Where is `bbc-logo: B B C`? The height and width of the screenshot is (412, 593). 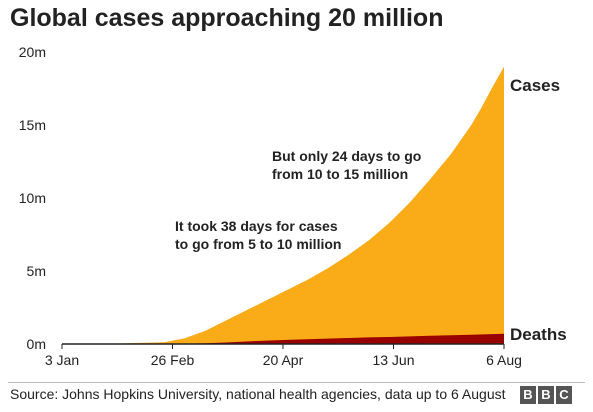
bbc-logo: B B C is located at coordinates (546, 395).